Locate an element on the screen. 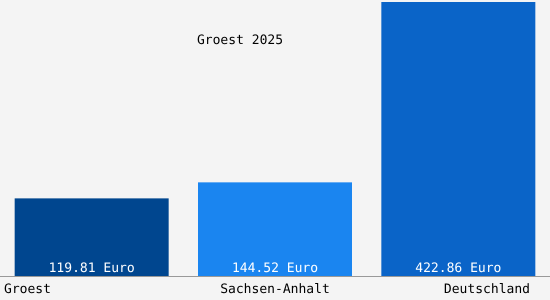 The image size is (550, 300). x-tick-label: Sachsen-Anhalt is located at coordinates (275, 289).